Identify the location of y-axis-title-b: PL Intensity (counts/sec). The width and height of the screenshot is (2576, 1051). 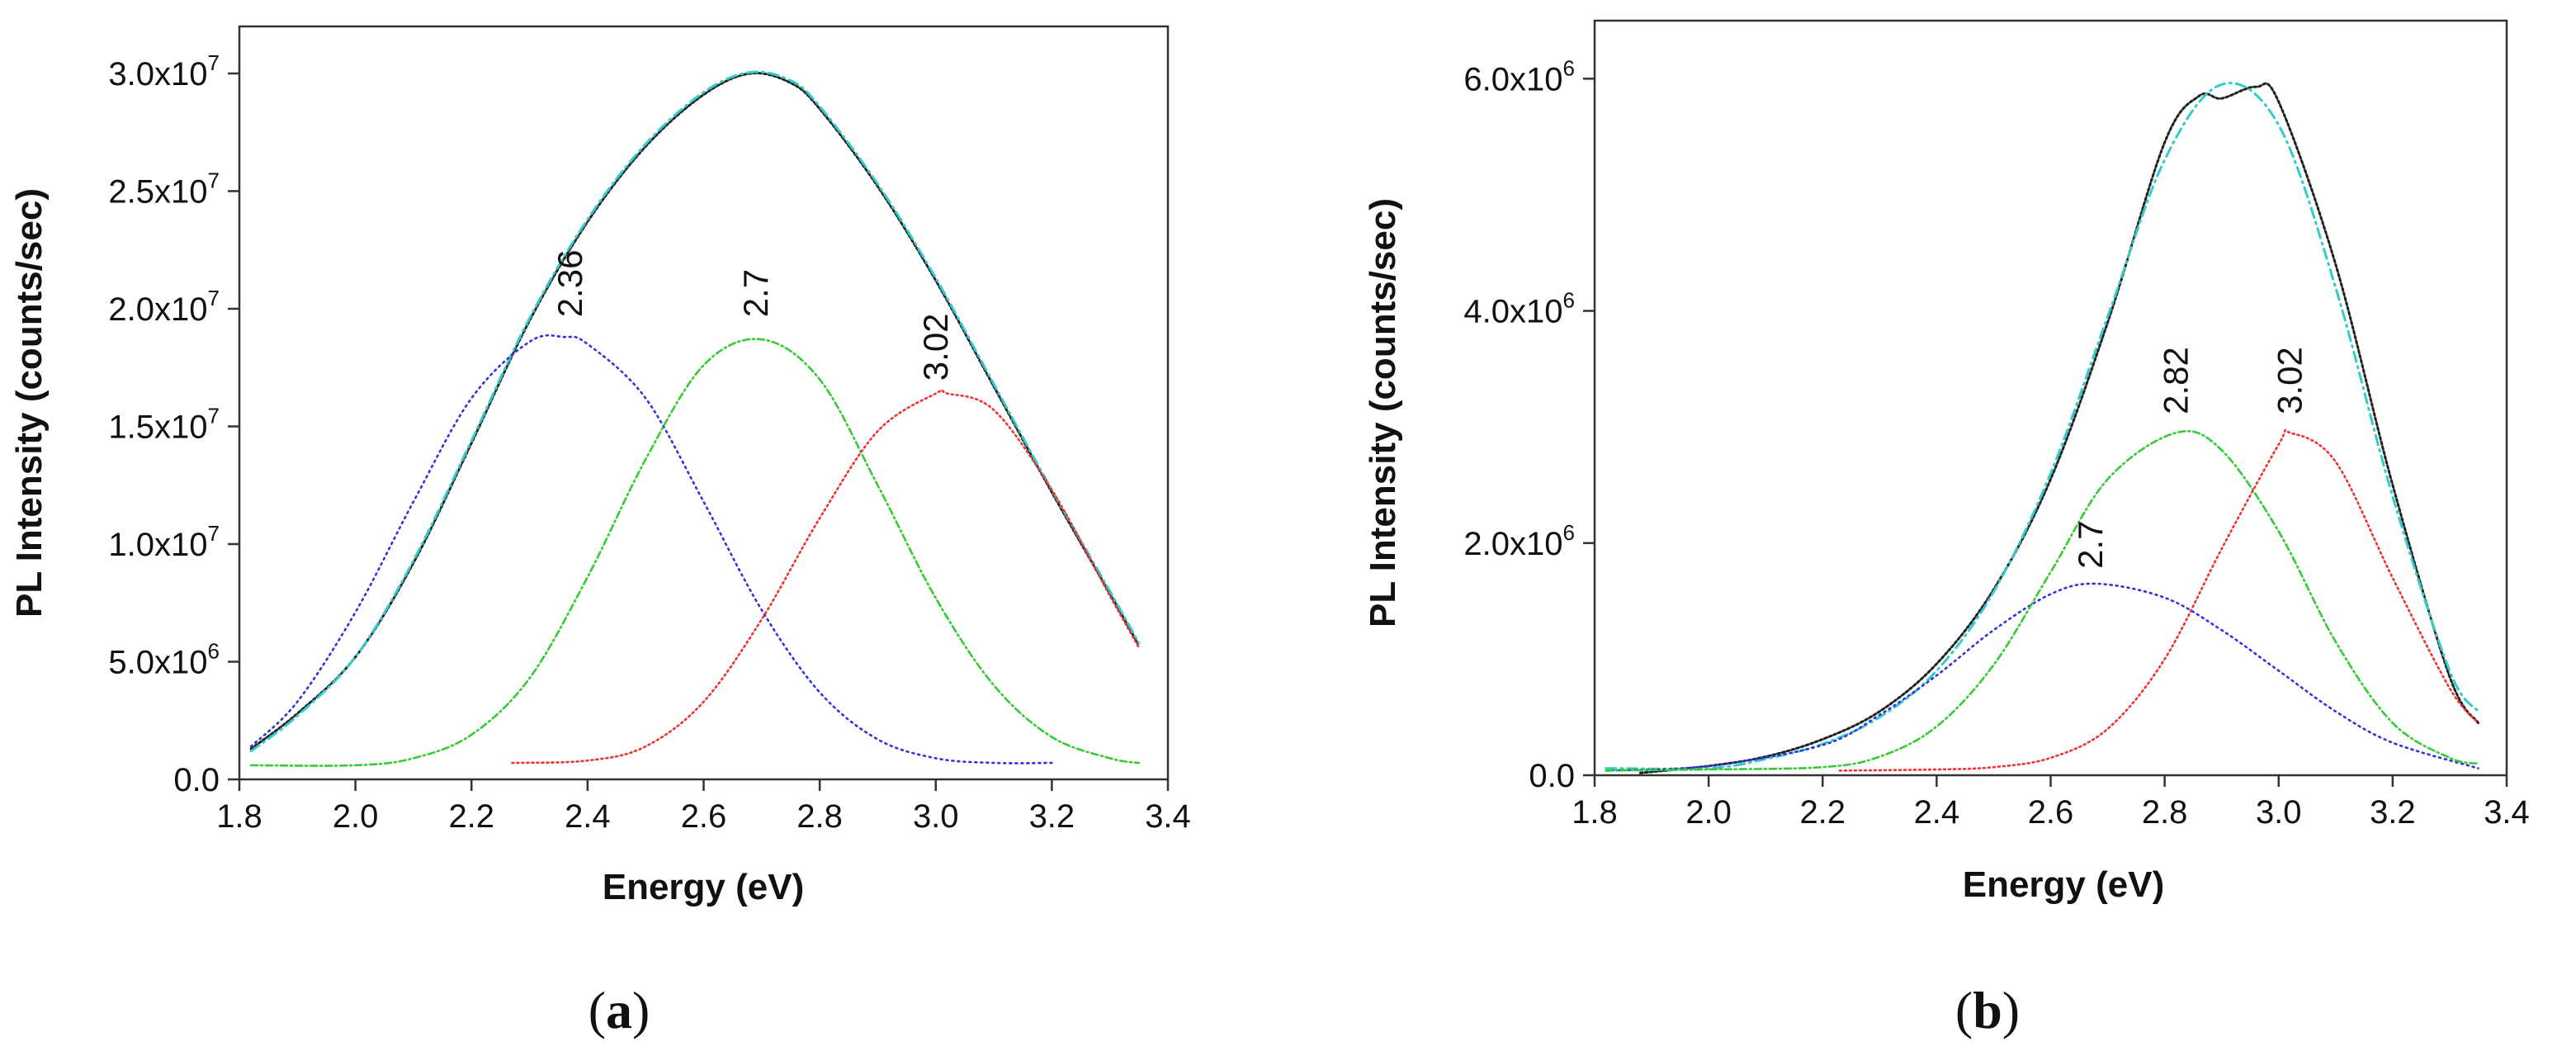
(1383, 412).